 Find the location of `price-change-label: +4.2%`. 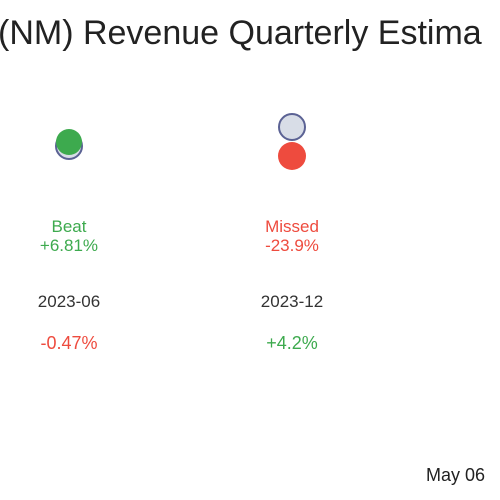

price-change-label: +4.2% is located at coordinates (292, 343).